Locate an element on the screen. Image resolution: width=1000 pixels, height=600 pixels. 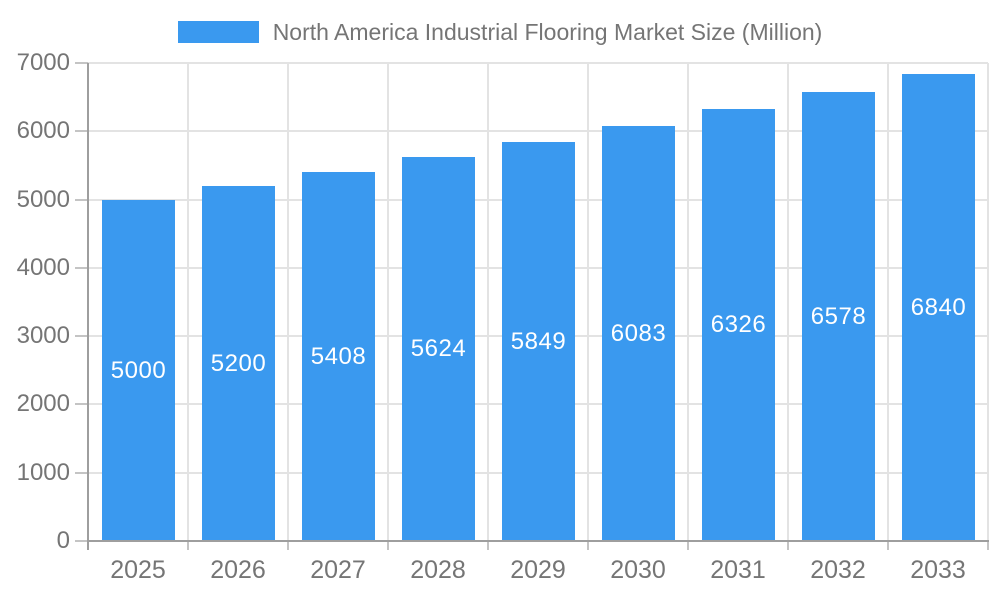
bar-value-label: 6326 is located at coordinates (738, 324).